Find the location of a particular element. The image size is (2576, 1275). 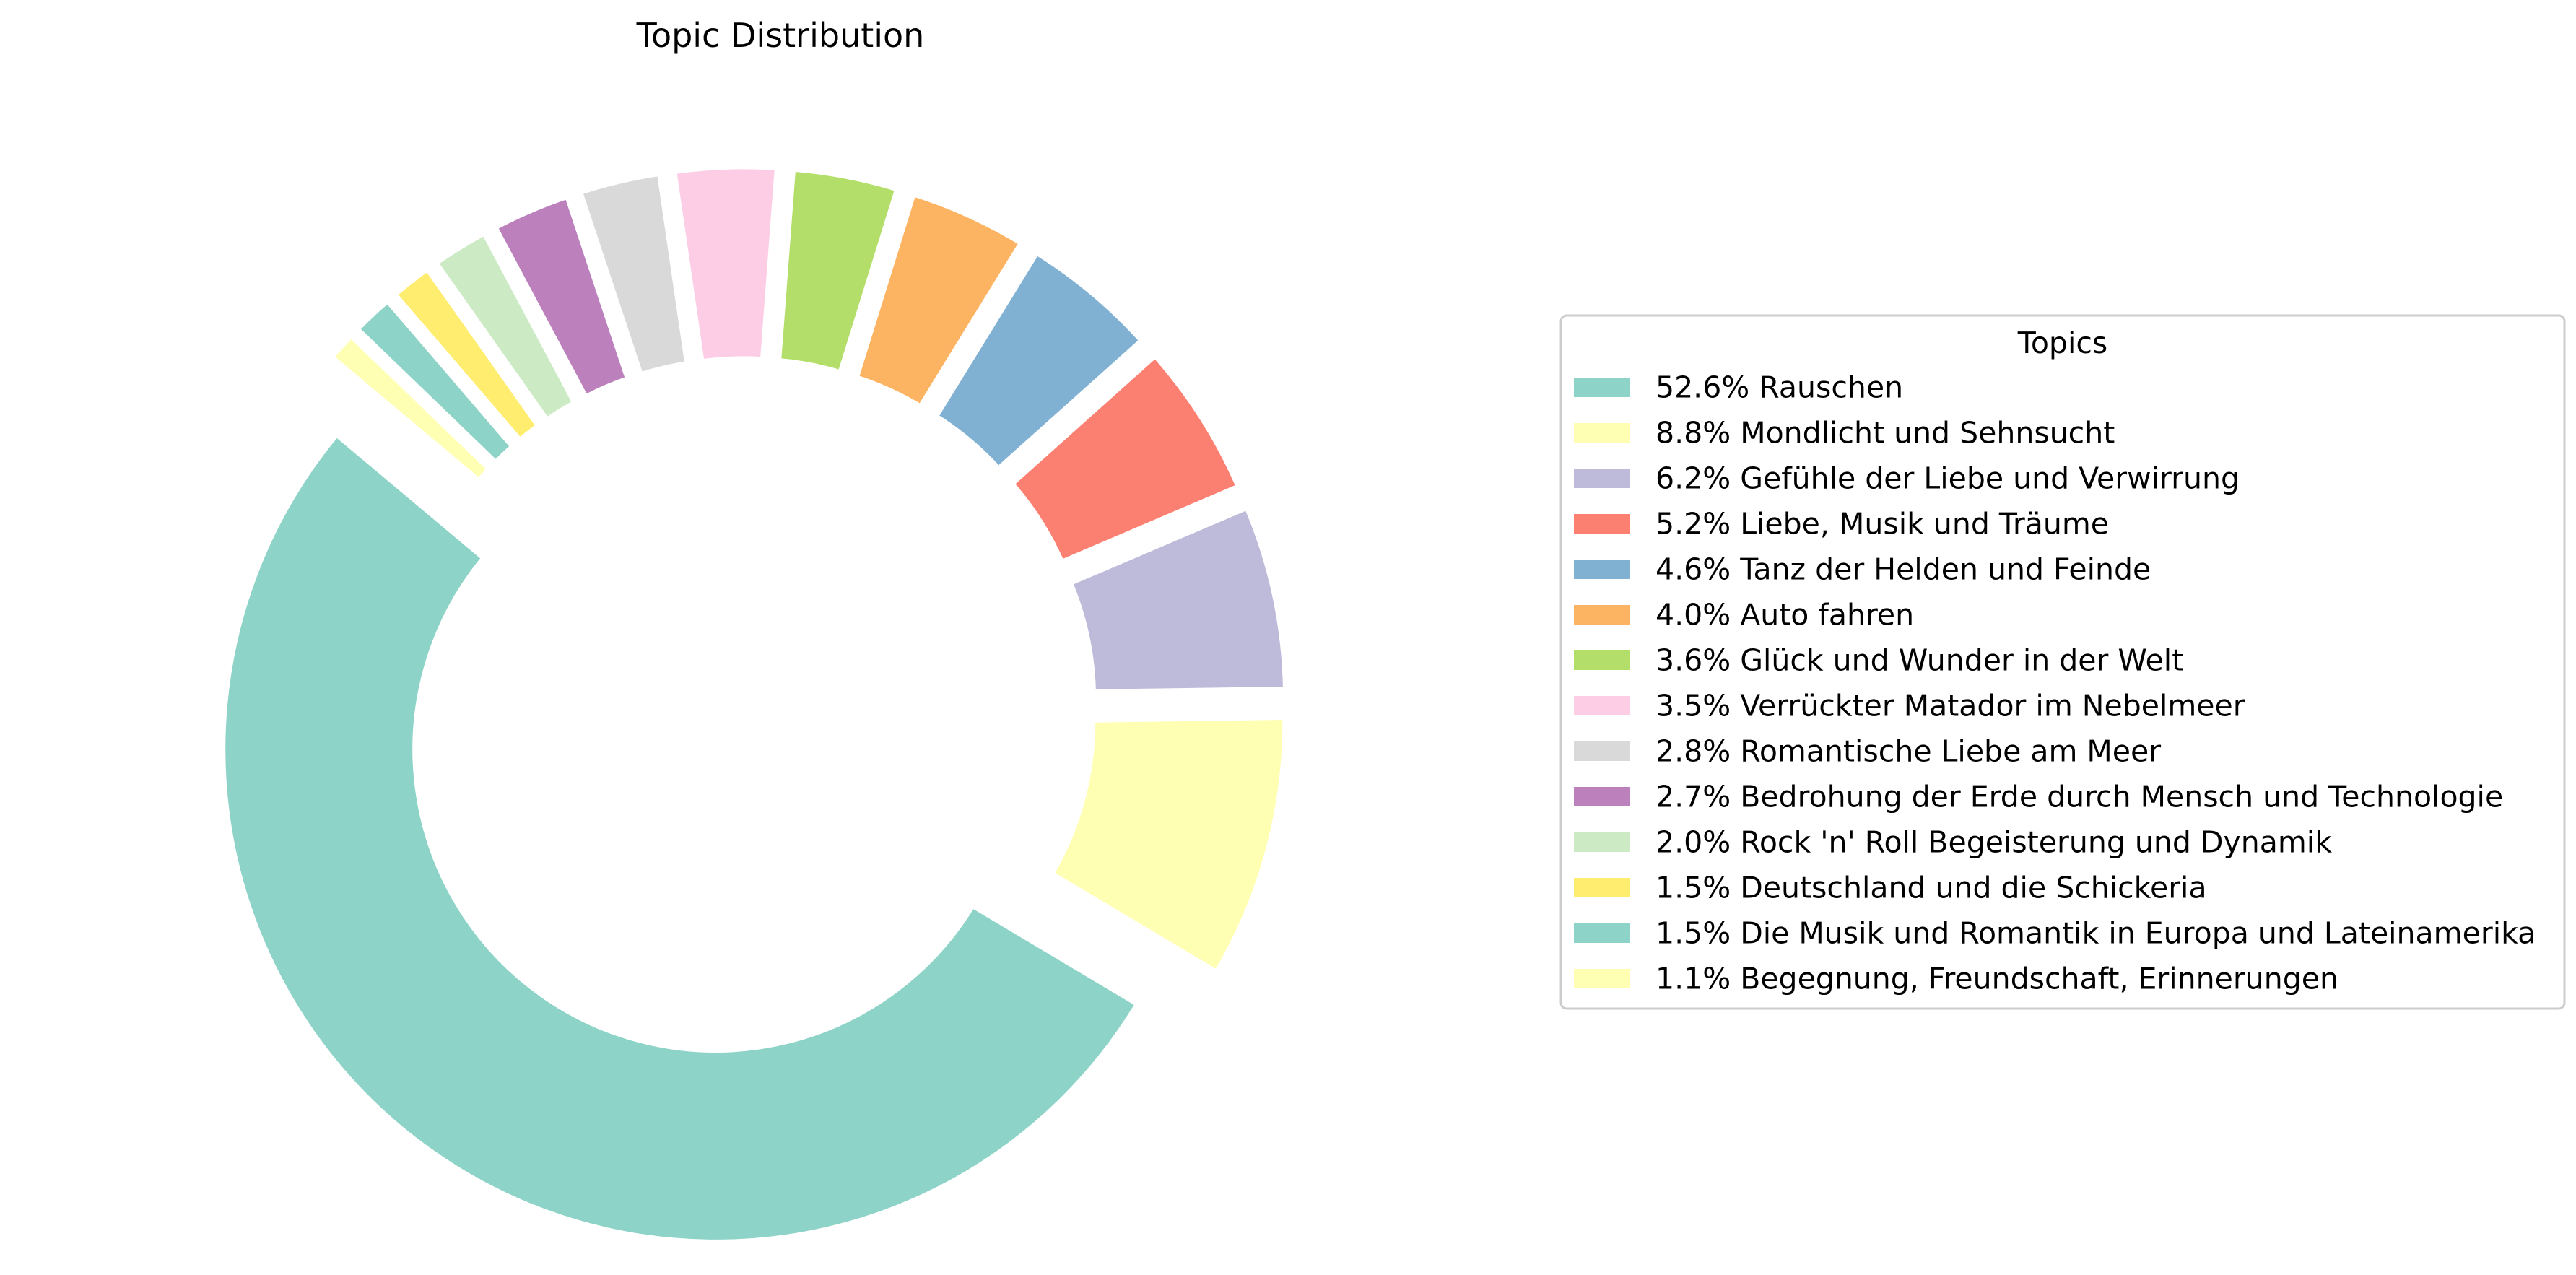

legend-title: Topics is located at coordinates (2062, 343).